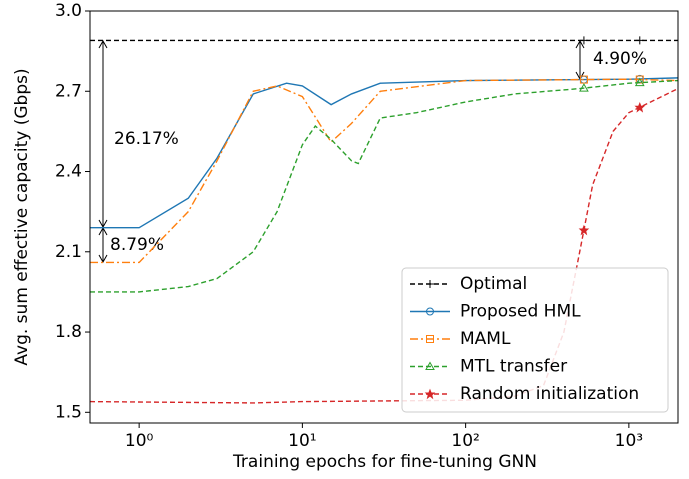 The width and height of the screenshot is (689, 479). I want to click on y-tick-label: 3.0, so click(68, 11).